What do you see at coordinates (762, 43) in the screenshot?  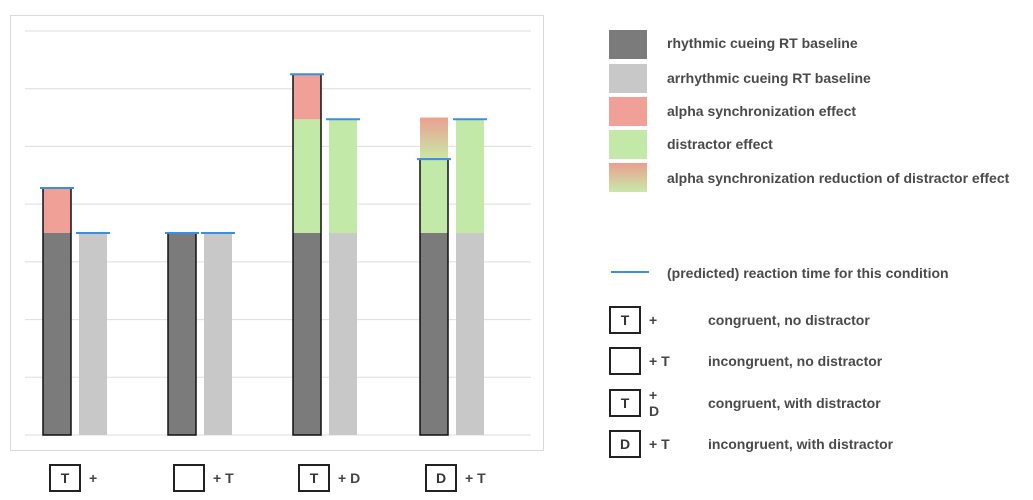 I see `legend-label-rhythmic: rhythmic cueing RT baseline` at bounding box center [762, 43].